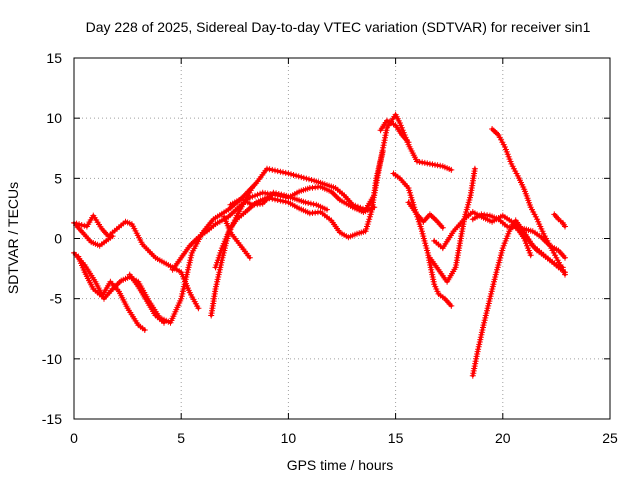  Describe the element at coordinates (289, 438) in the screenshot. I see `x-tick-label: 10` at that location.